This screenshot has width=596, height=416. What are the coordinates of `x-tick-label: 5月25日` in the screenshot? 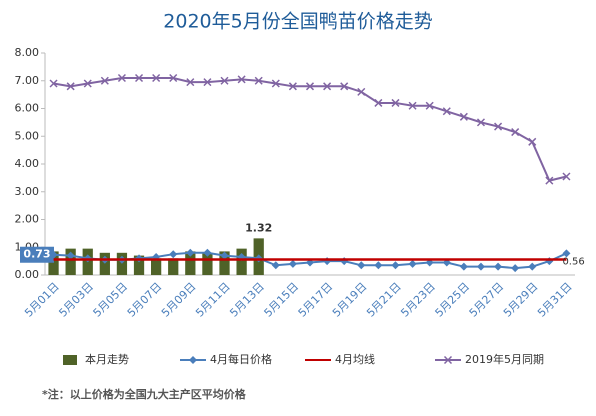 It's located at (453, 300).